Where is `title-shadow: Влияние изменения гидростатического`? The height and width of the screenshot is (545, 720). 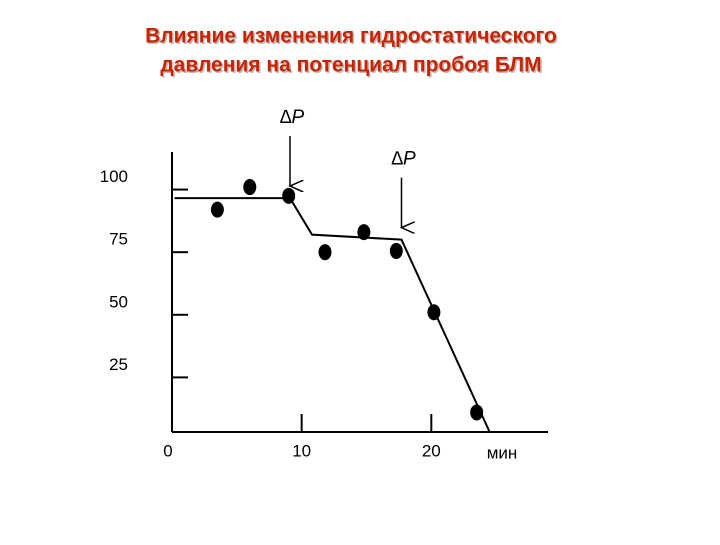
title-shadow: Влияние изменения гидростатического is located at coordinates (353, 37).